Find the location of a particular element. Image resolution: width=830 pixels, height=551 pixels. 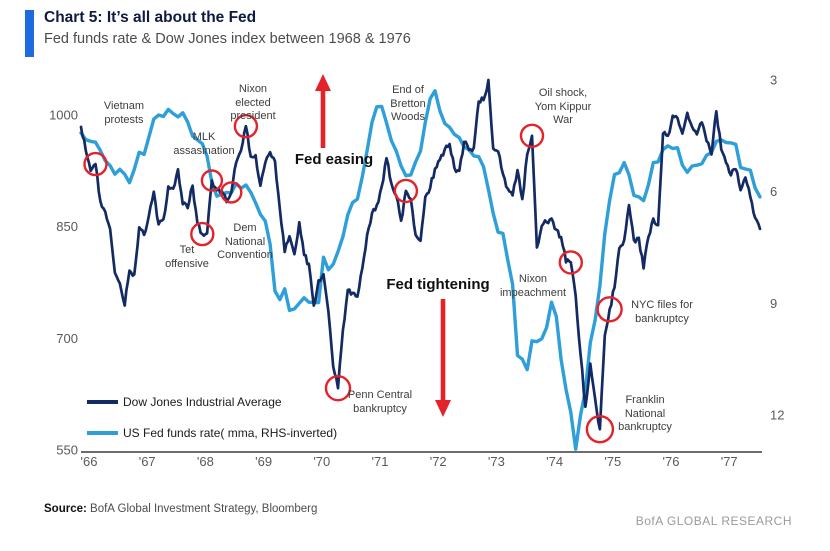

nyc-files-for-bankruptcy-circle is located at coordinates (609, 309).